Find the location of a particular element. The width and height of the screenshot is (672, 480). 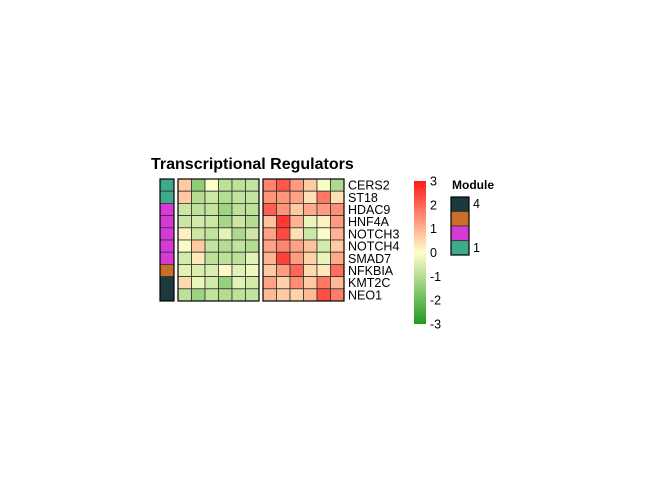

row-label: HDAC9 is located at coordinates (369, 210).